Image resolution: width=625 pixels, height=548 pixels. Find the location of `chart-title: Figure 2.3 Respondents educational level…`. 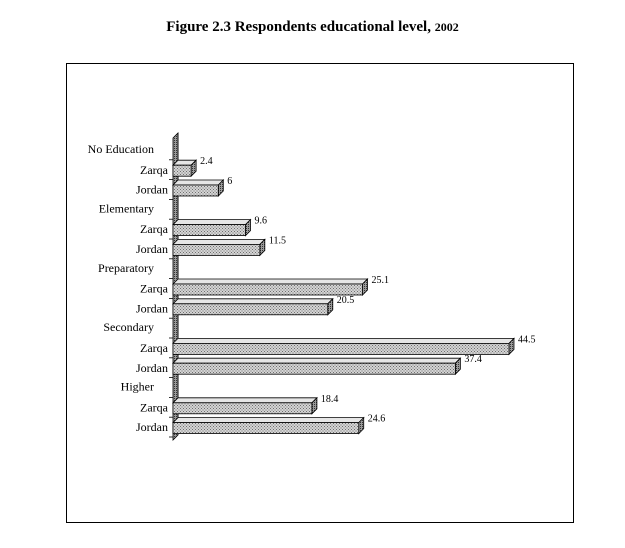

chart-title: Figure 2.3 Respondents educational level… is located at coordinates (312, 27).